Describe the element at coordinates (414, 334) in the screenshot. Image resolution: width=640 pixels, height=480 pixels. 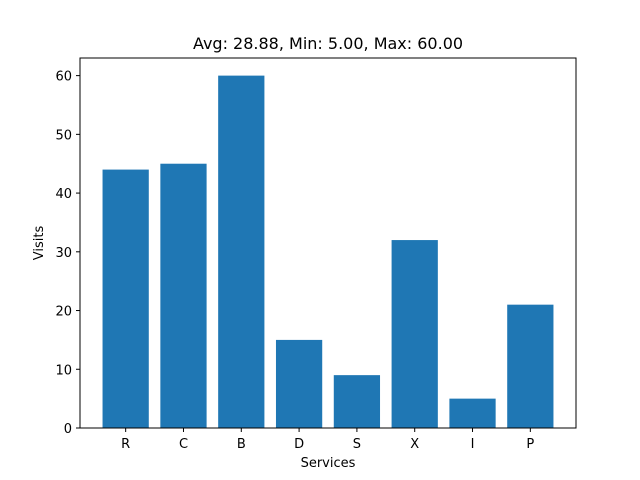
I see `bar-X` at that location.